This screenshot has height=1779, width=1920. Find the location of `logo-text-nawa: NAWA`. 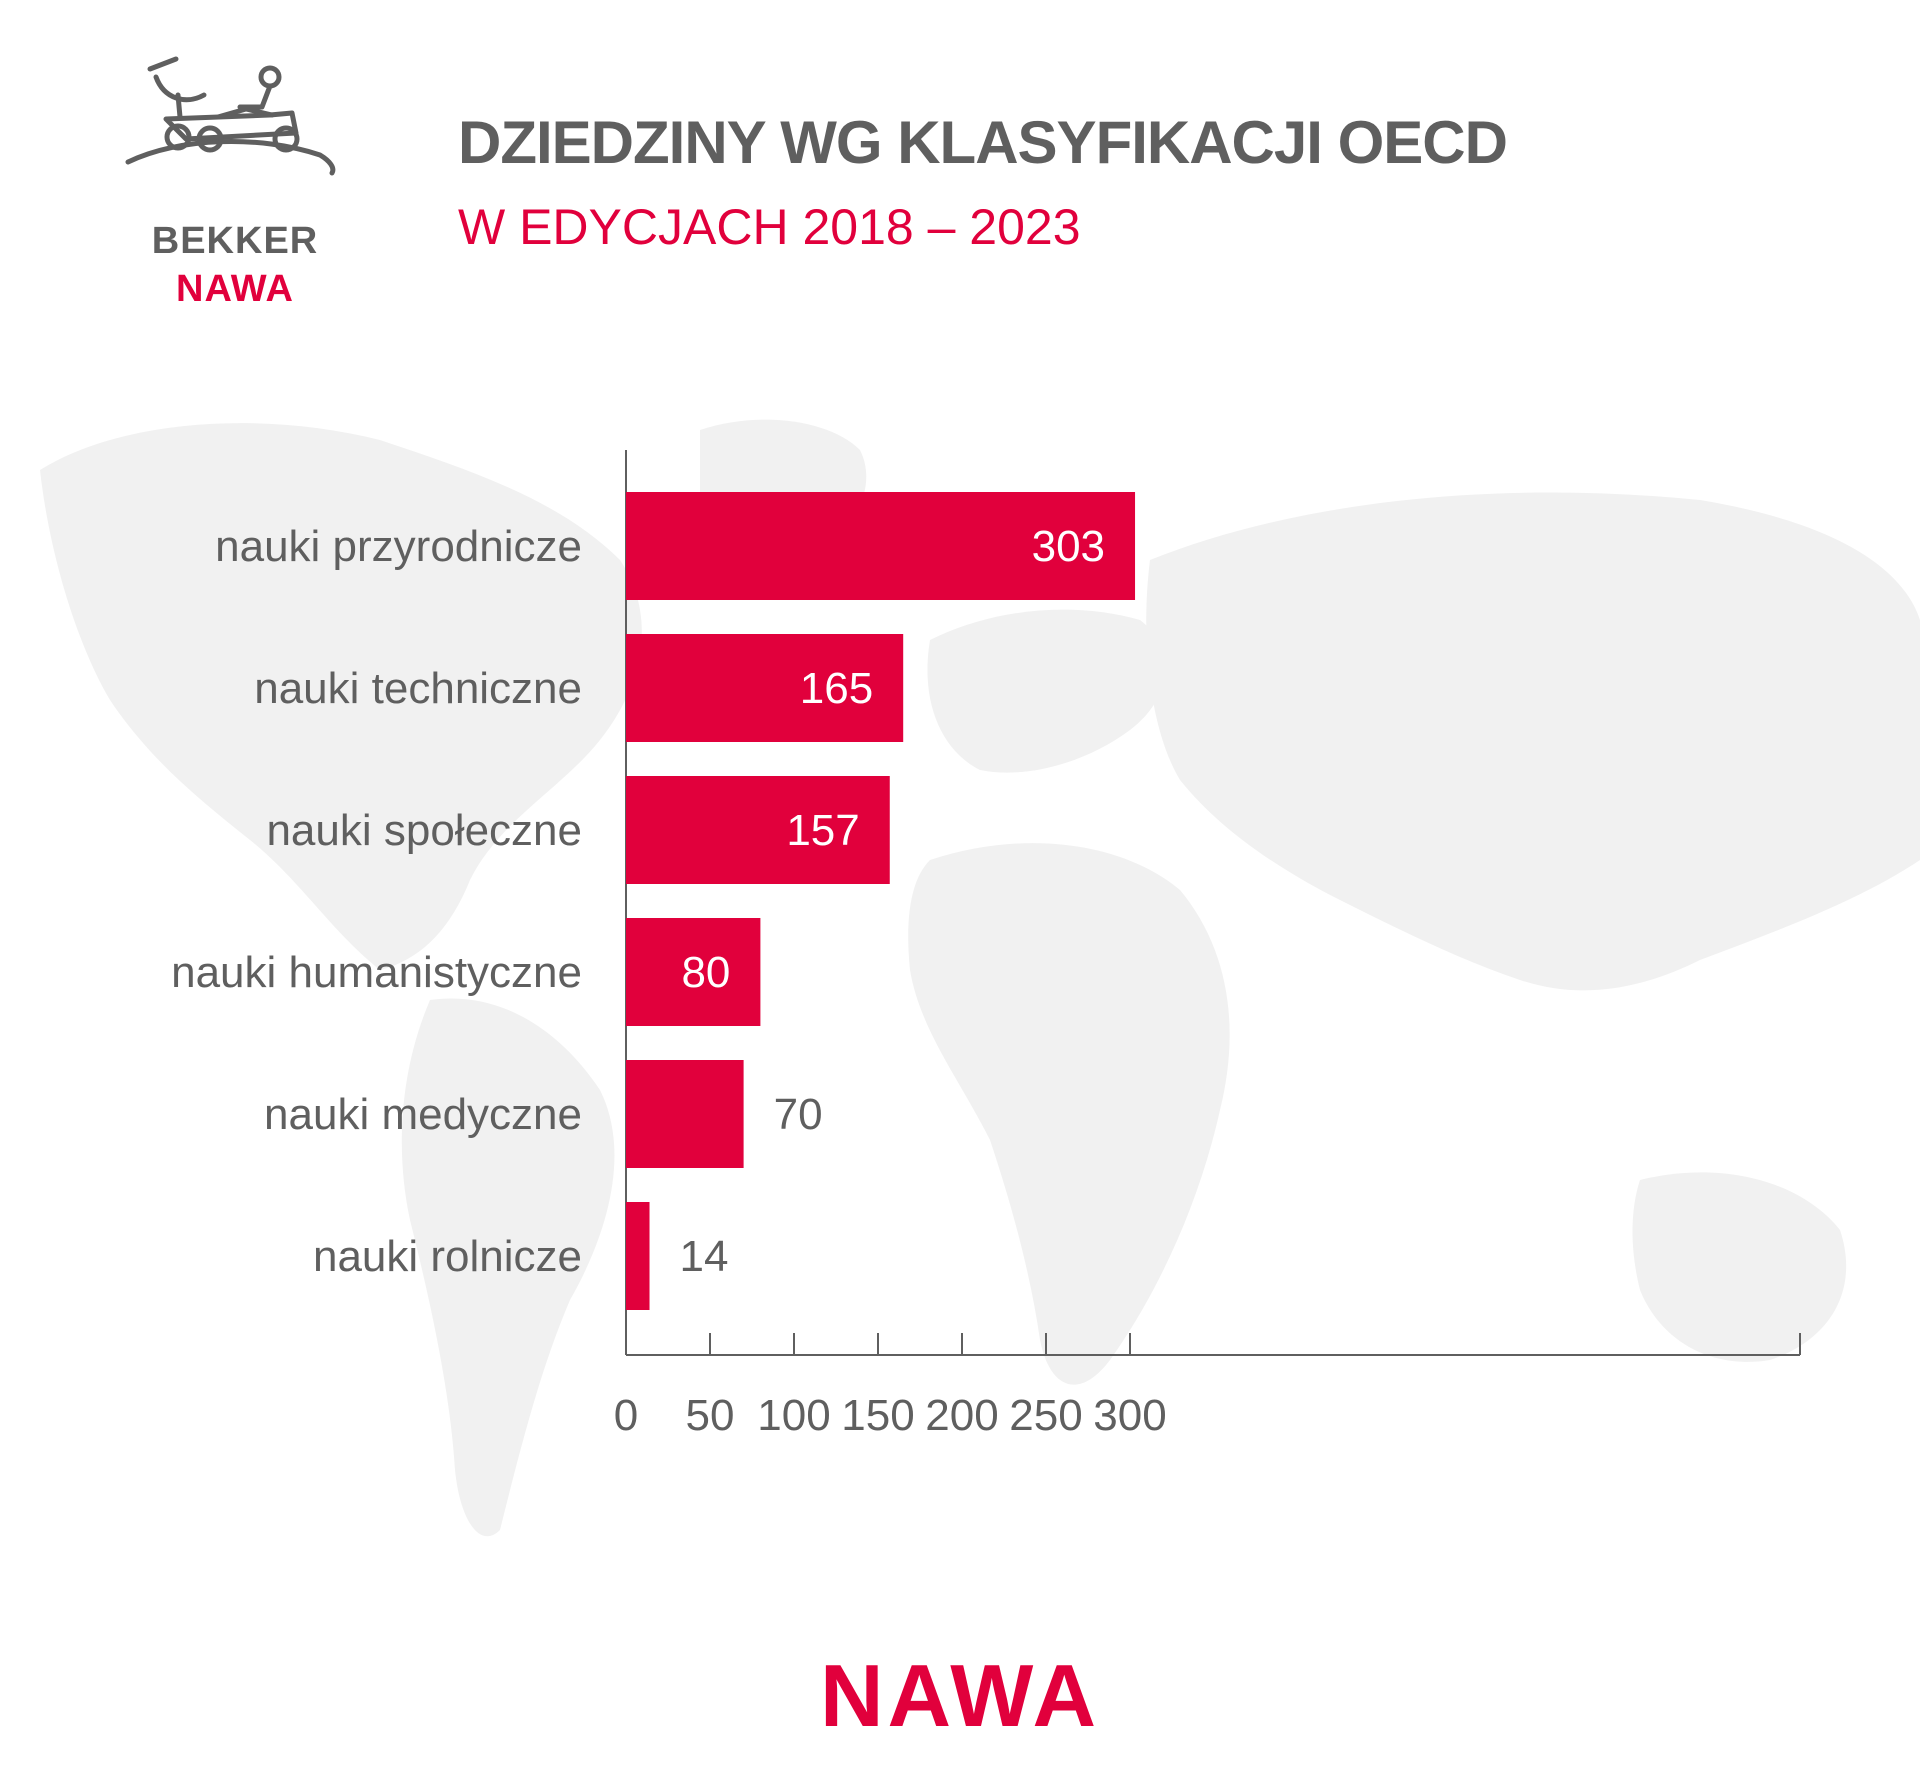

logo-text-nawa: NAWA is located at coordinates (235, 289).